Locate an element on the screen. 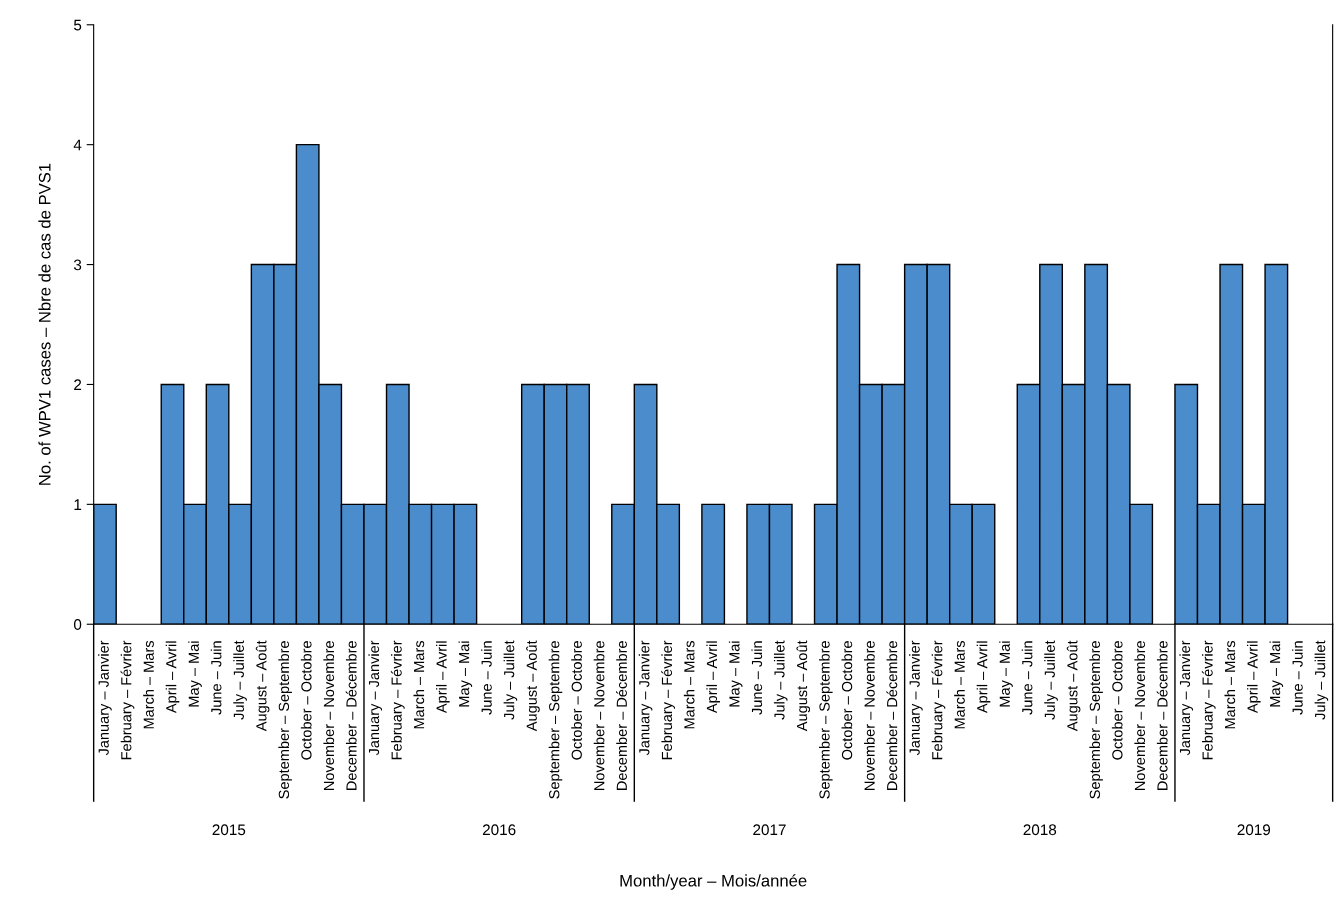  y-tick-label: 3 is located at coordinates (77, 265).